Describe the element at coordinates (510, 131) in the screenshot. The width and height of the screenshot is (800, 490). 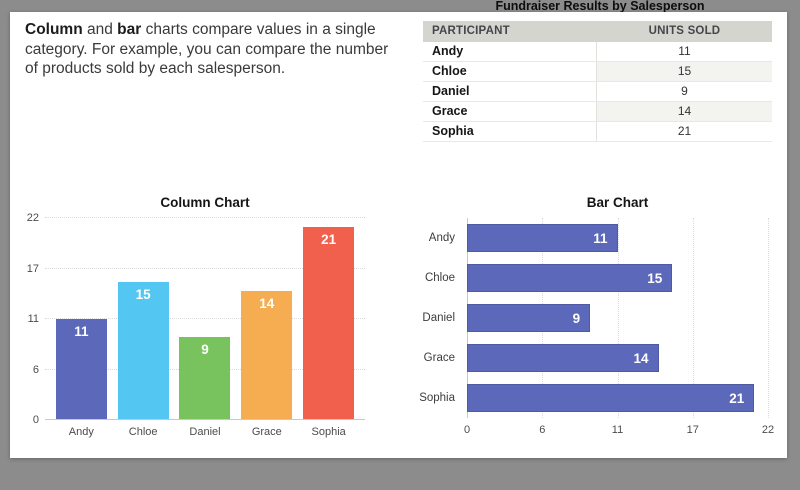
I see `participant-cell: Sophia` at that location.